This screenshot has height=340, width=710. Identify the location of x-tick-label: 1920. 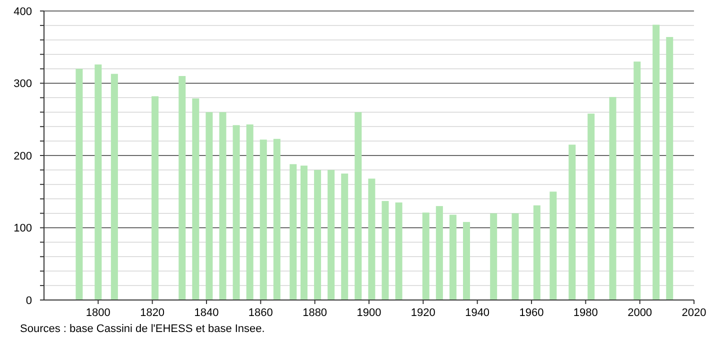
(423, 312).